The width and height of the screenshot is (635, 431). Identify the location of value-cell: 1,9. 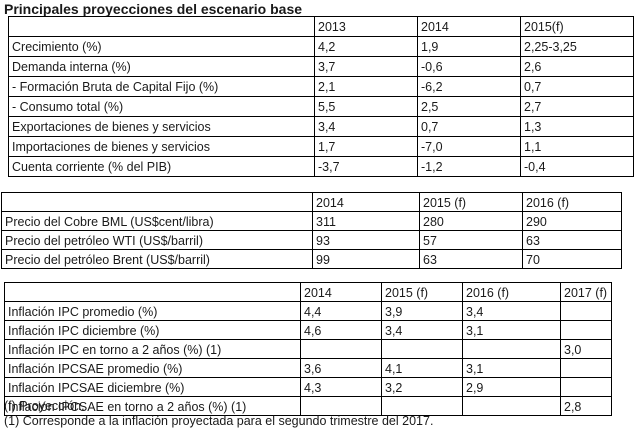
(469, 46).